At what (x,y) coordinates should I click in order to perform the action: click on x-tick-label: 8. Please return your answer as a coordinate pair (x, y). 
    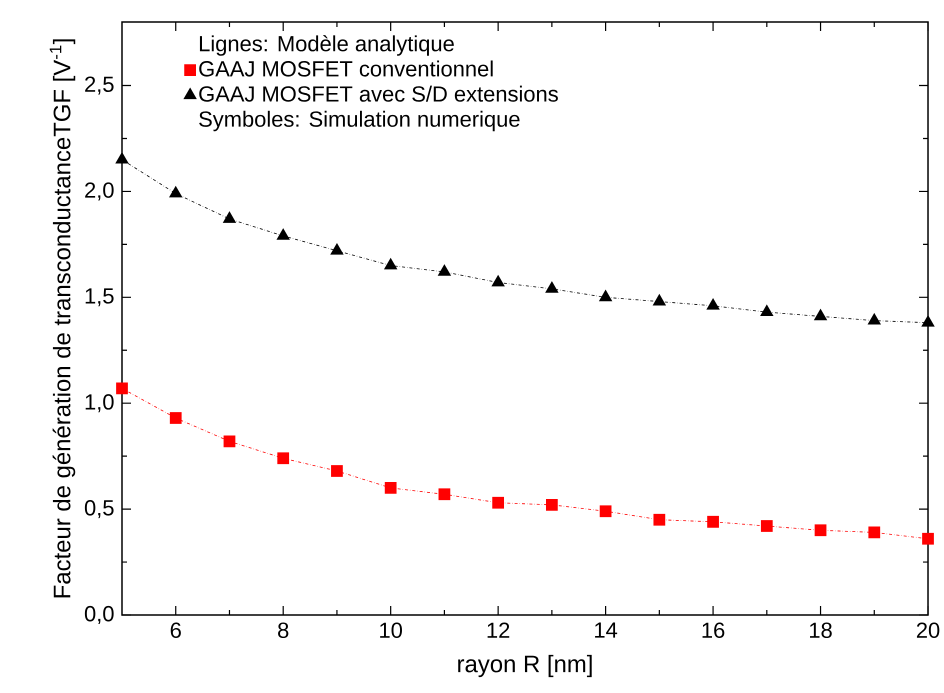
    Looking at the image, I should click on (283, 630).